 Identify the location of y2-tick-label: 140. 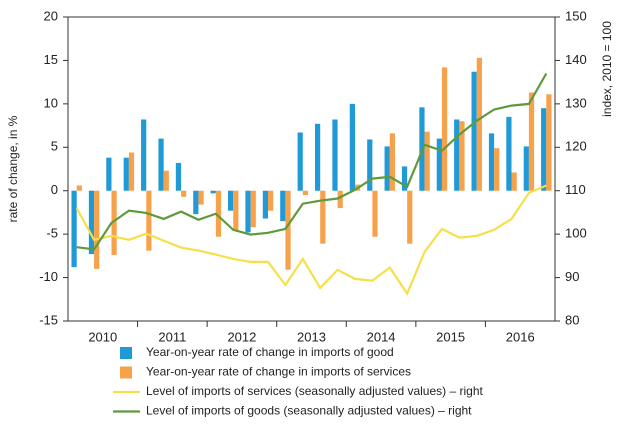
(576, 59).